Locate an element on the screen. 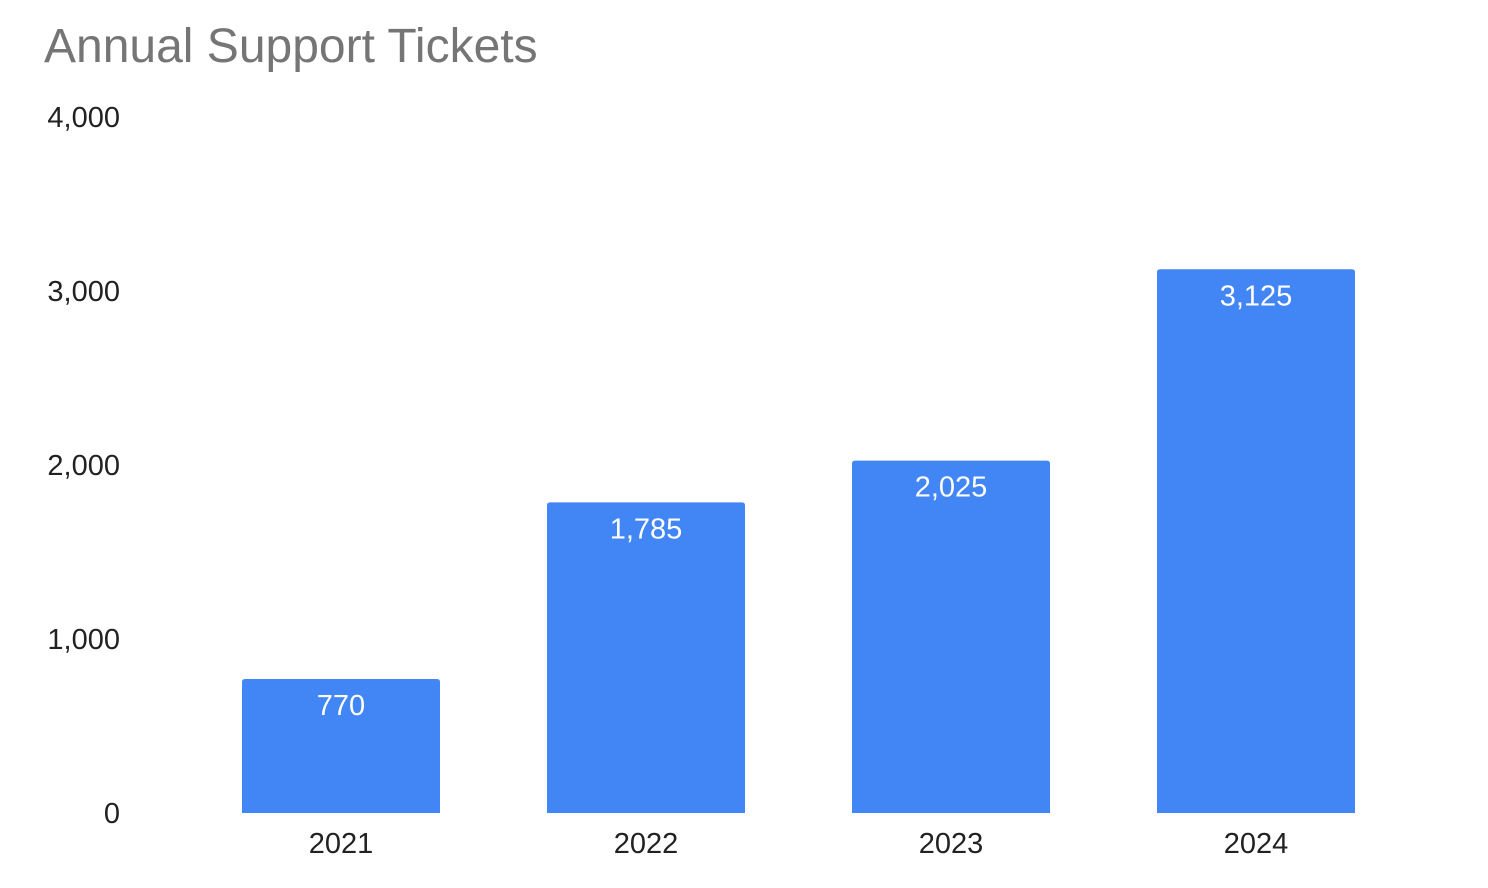 Image resolution: width=1488 pixels, height=888 pixels. data-label: 1,785 is located at coordinates (646, 529).